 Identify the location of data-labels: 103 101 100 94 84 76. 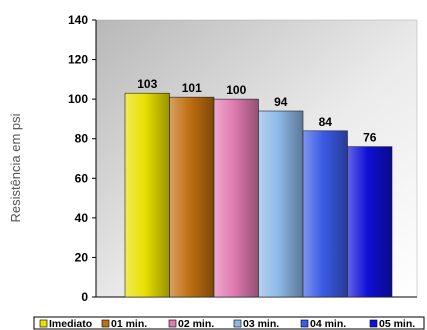
(257, 110).